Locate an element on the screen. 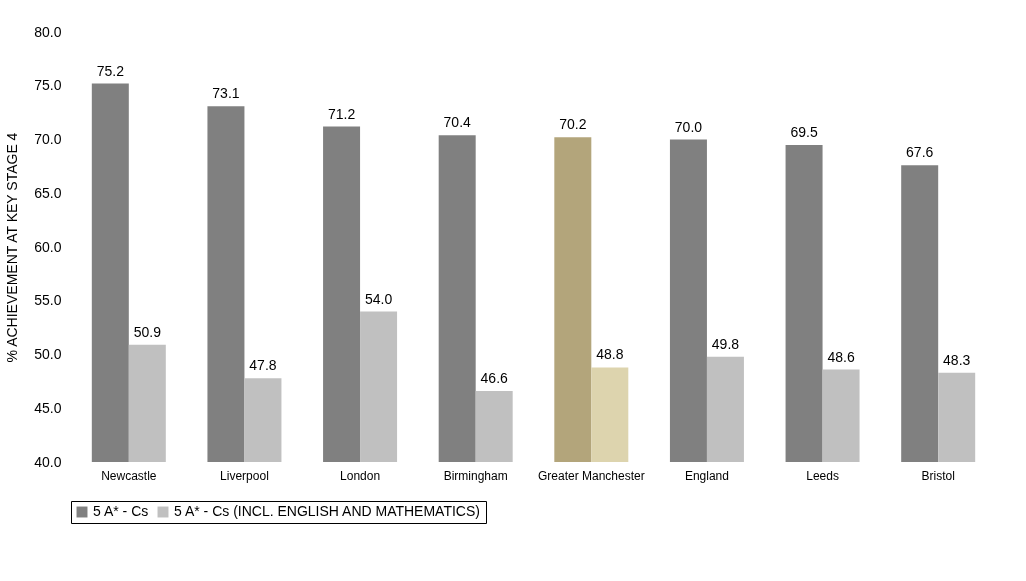 The width and height of the screenshot is (1026, 581). data-label: 49.8 is located at coordinates (725, 343).